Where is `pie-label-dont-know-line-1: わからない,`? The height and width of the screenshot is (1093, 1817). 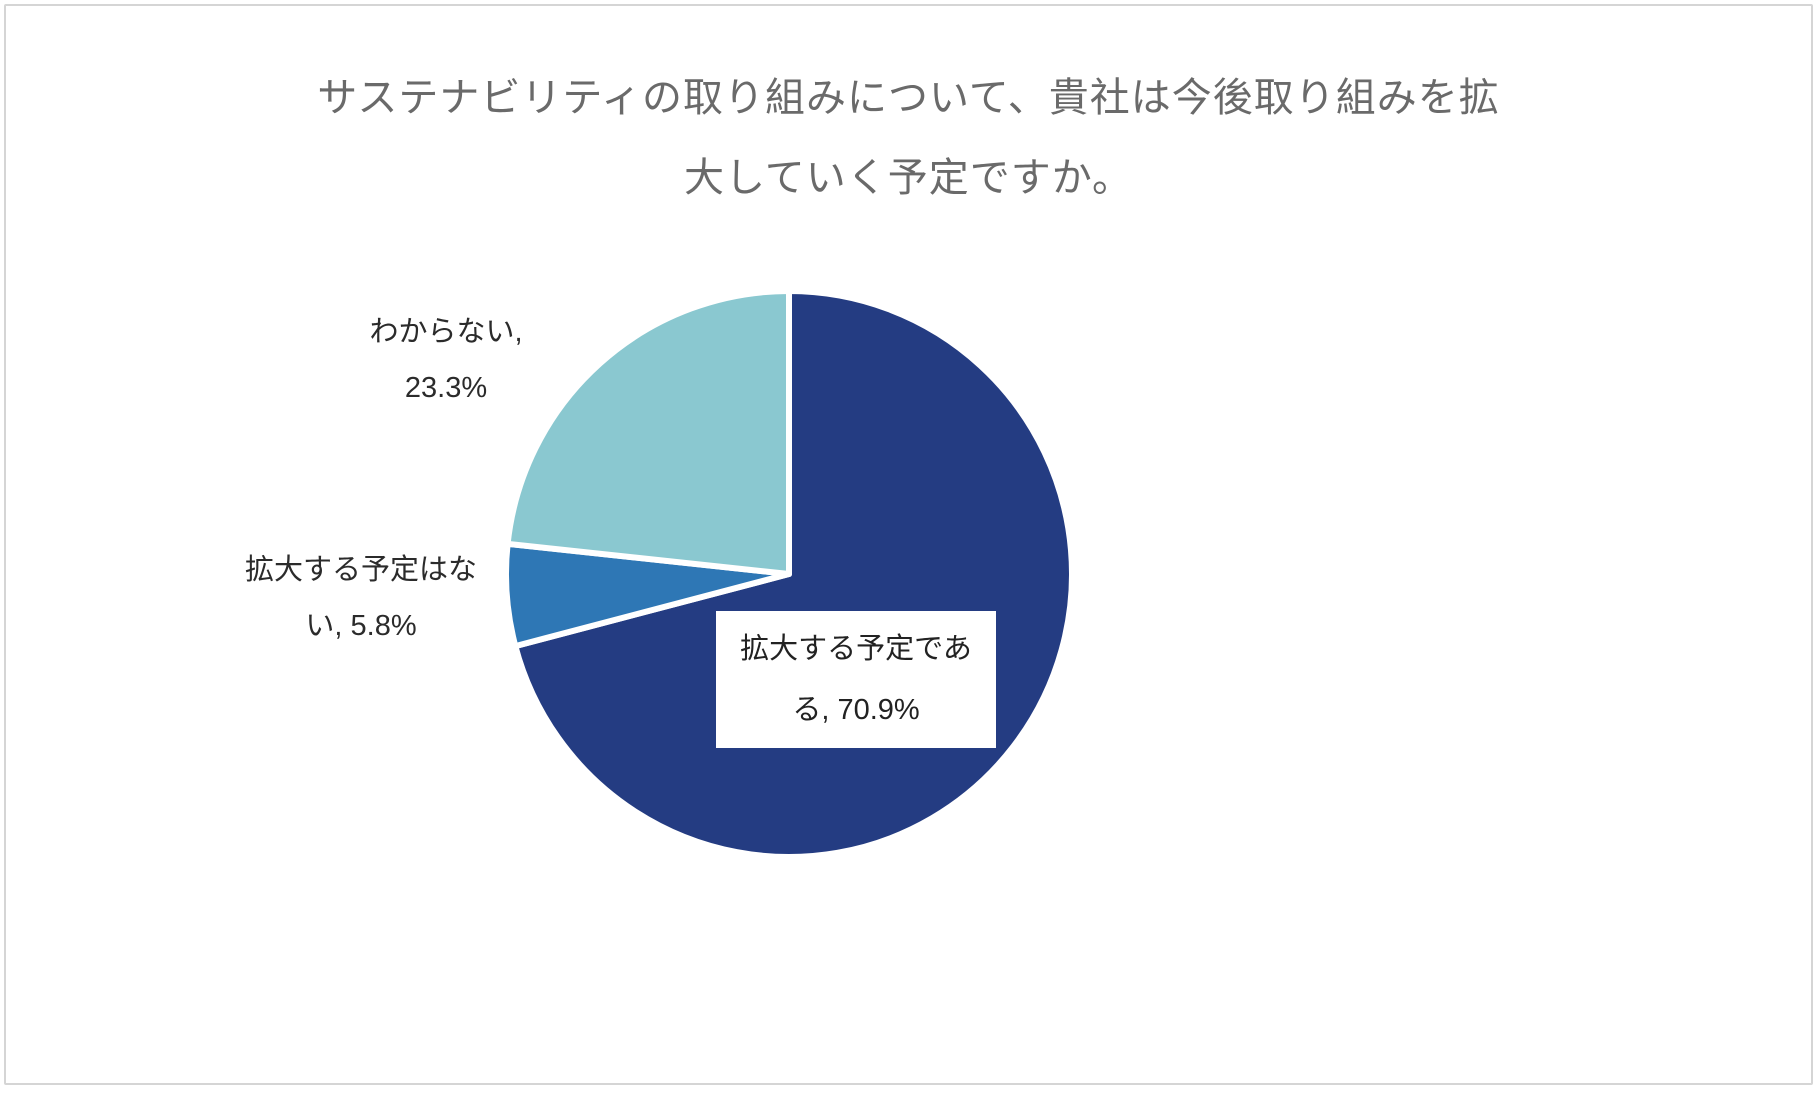 pie-label-dont-know-line-1: わからない, is located at coordinates (446, 332).